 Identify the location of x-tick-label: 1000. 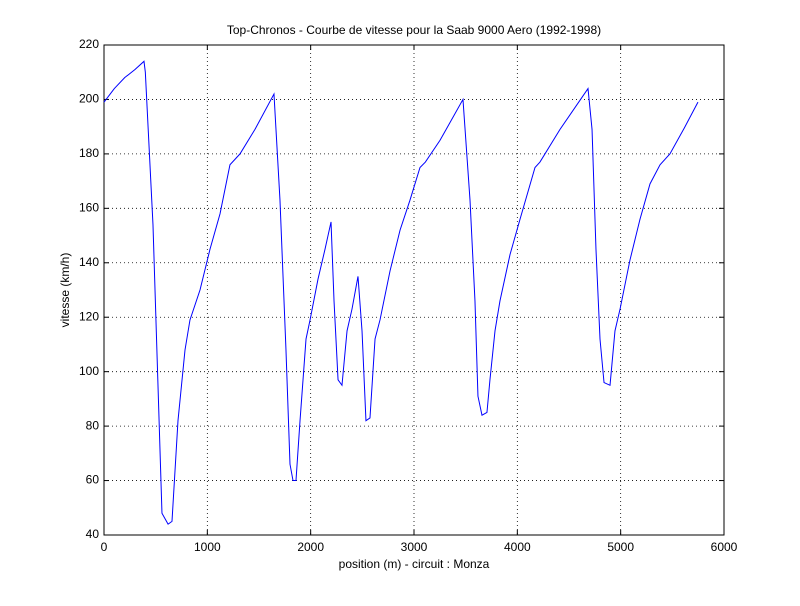
(207, 547).